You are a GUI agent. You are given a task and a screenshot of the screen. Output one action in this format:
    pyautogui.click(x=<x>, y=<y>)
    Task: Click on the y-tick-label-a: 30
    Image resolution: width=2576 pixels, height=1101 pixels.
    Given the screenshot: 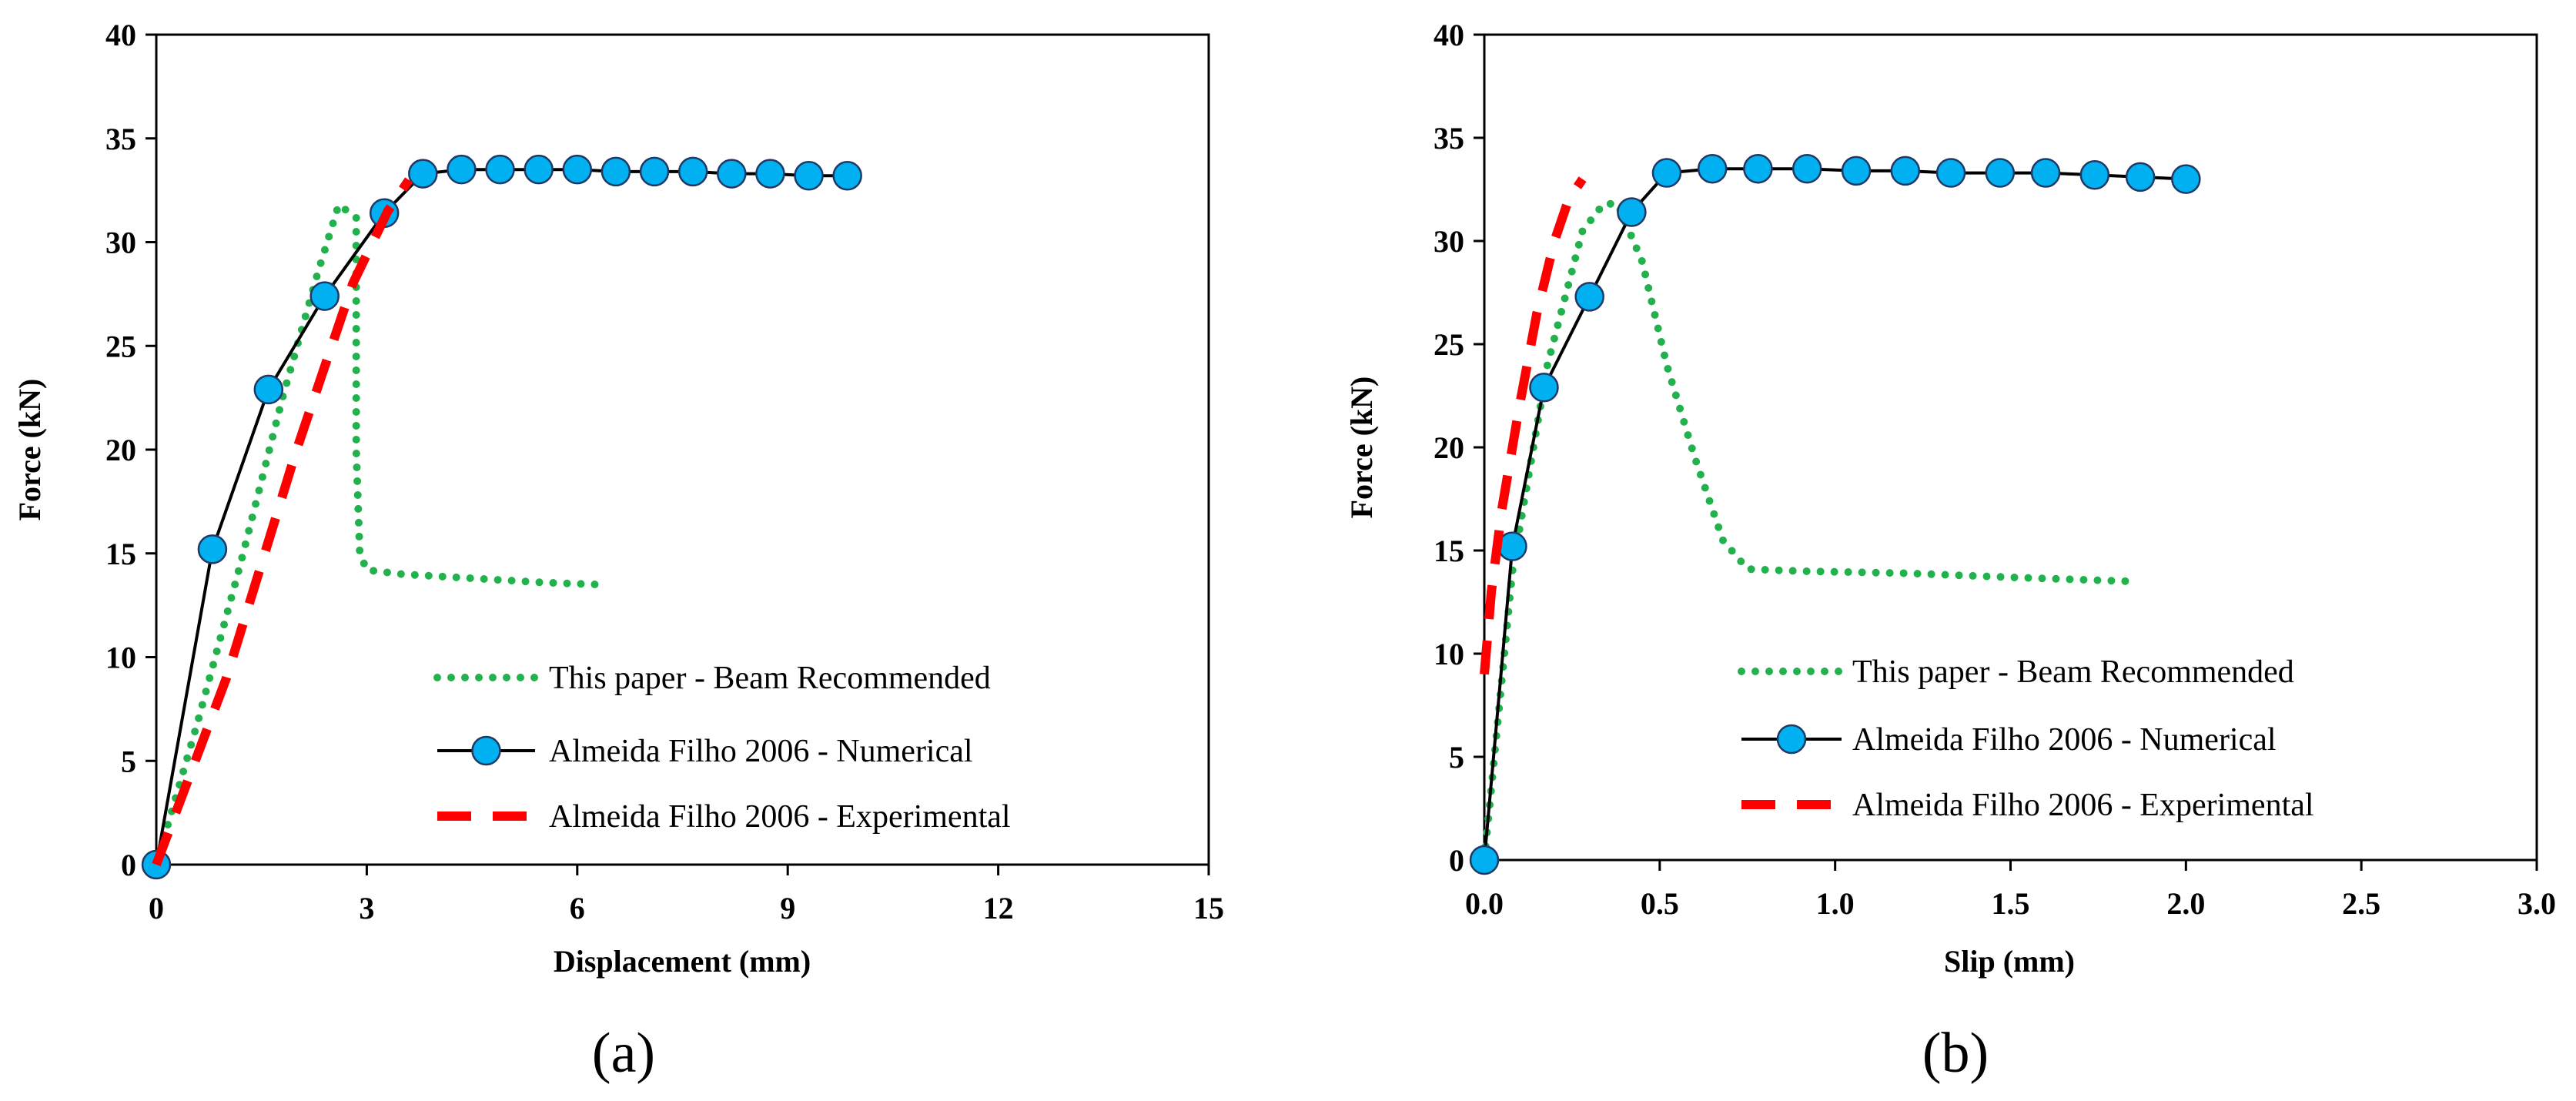 What is the action you would take?
    pyautogui.click(x=120, y=243)
    